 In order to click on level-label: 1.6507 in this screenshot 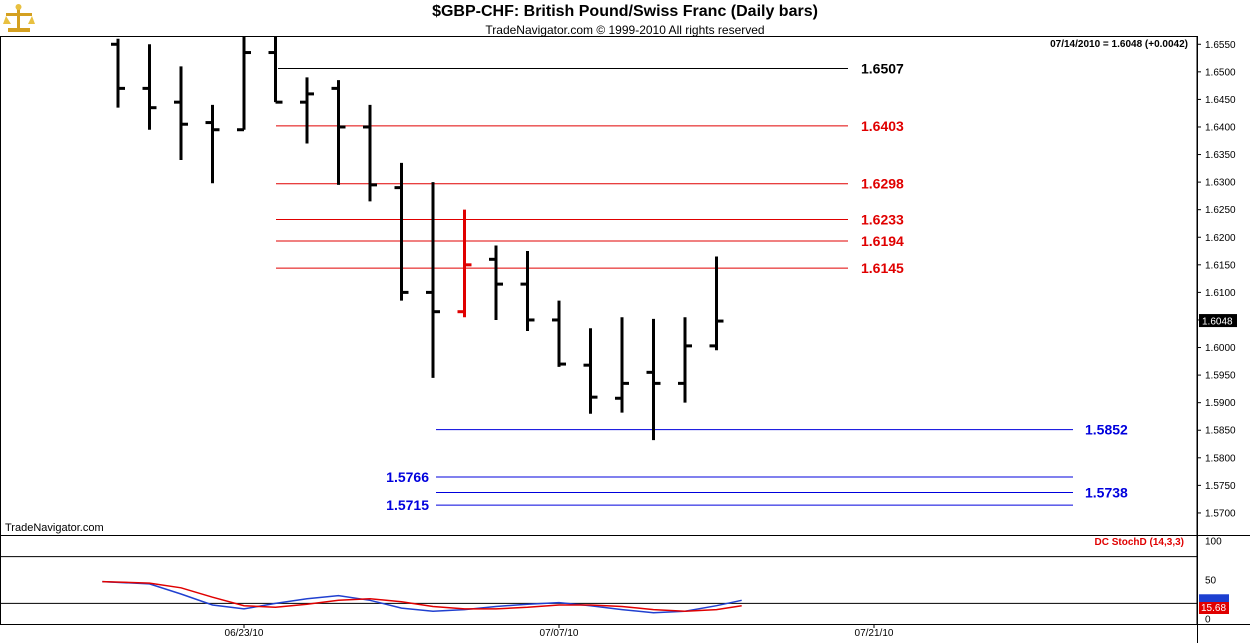, I will do `click(882, 68)`.